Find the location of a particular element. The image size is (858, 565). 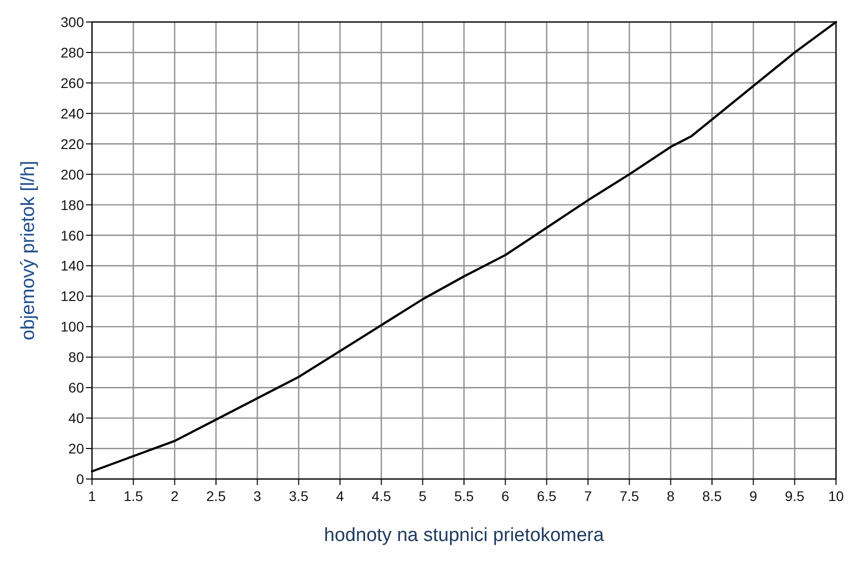

x-tick-label: 9.5 is located at coordinates (794, 496).